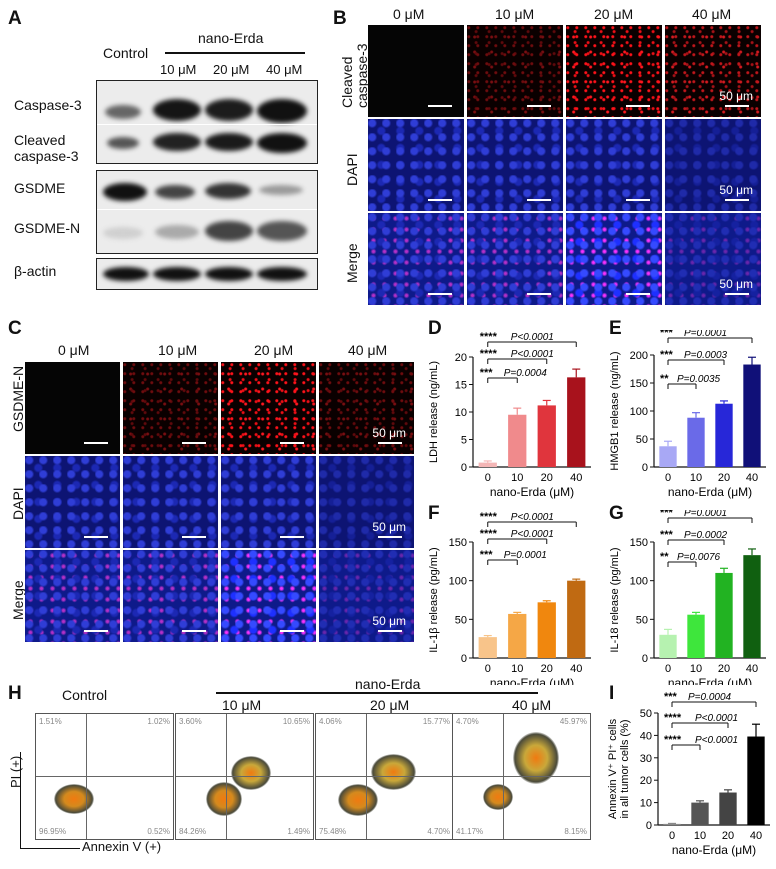  What do you see at coordinates (461, 386) in the screenshot?
I see `y-tick-label: 15` at bounding box center [461, 386].